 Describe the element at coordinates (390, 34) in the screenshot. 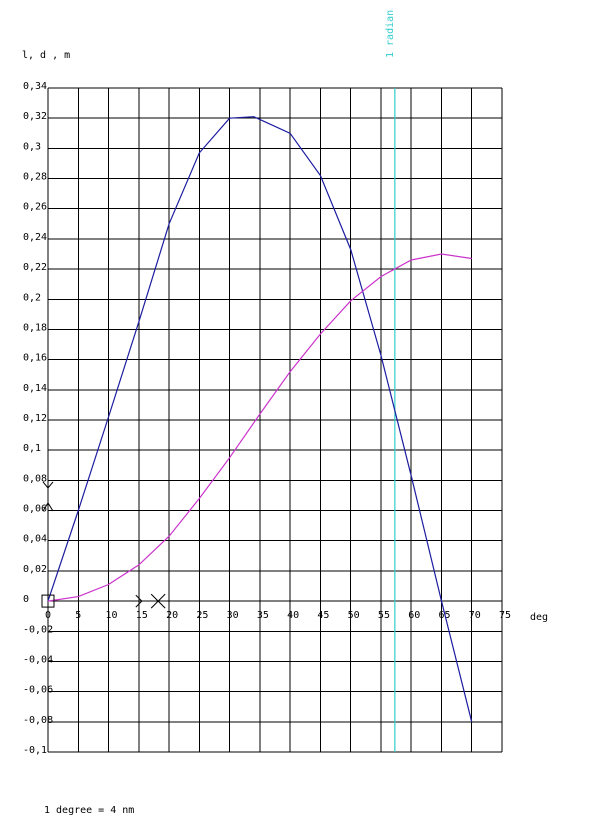

I see `radian-label: 1 radian` at that location.